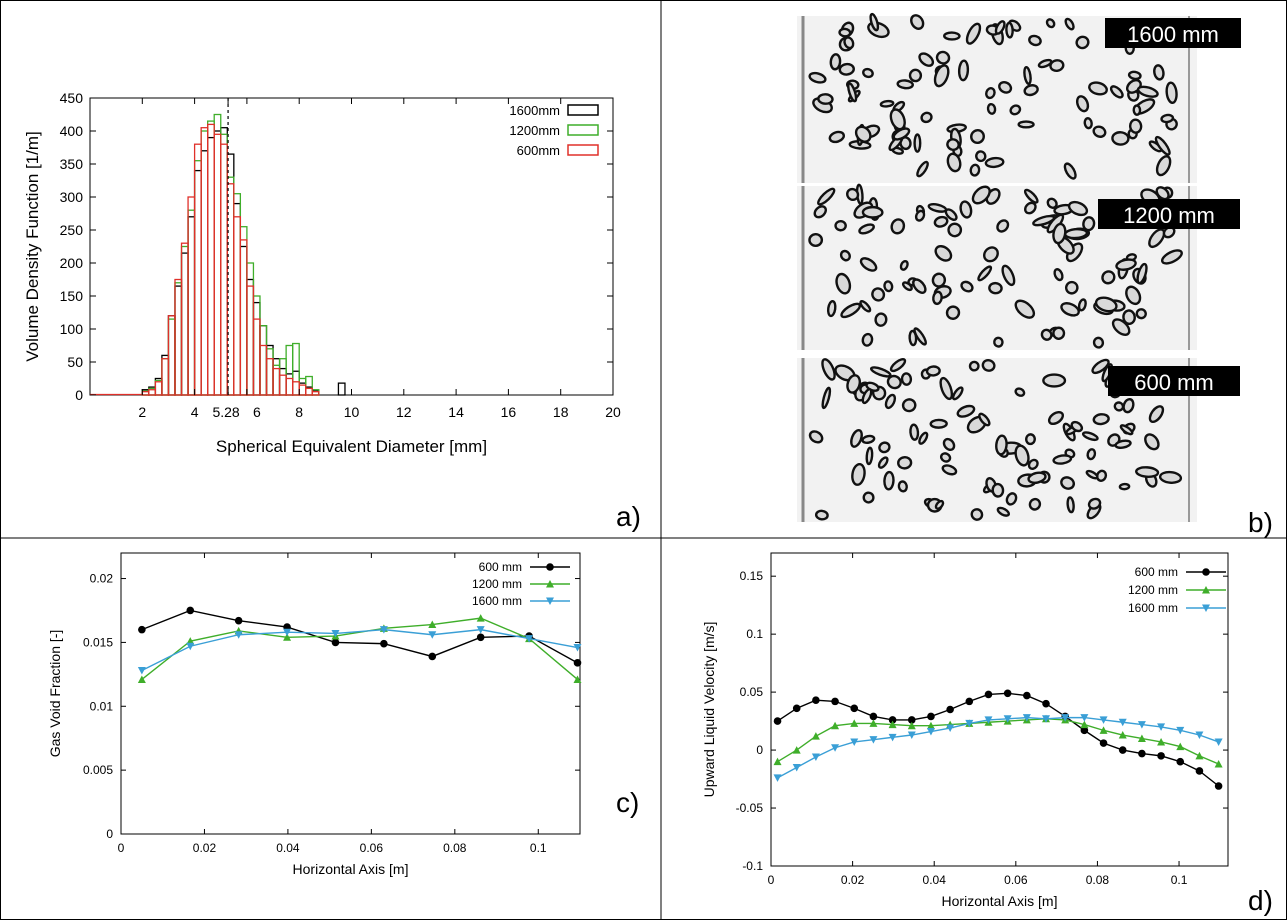  I want to click on line-series-600mm, so click(360, 636).